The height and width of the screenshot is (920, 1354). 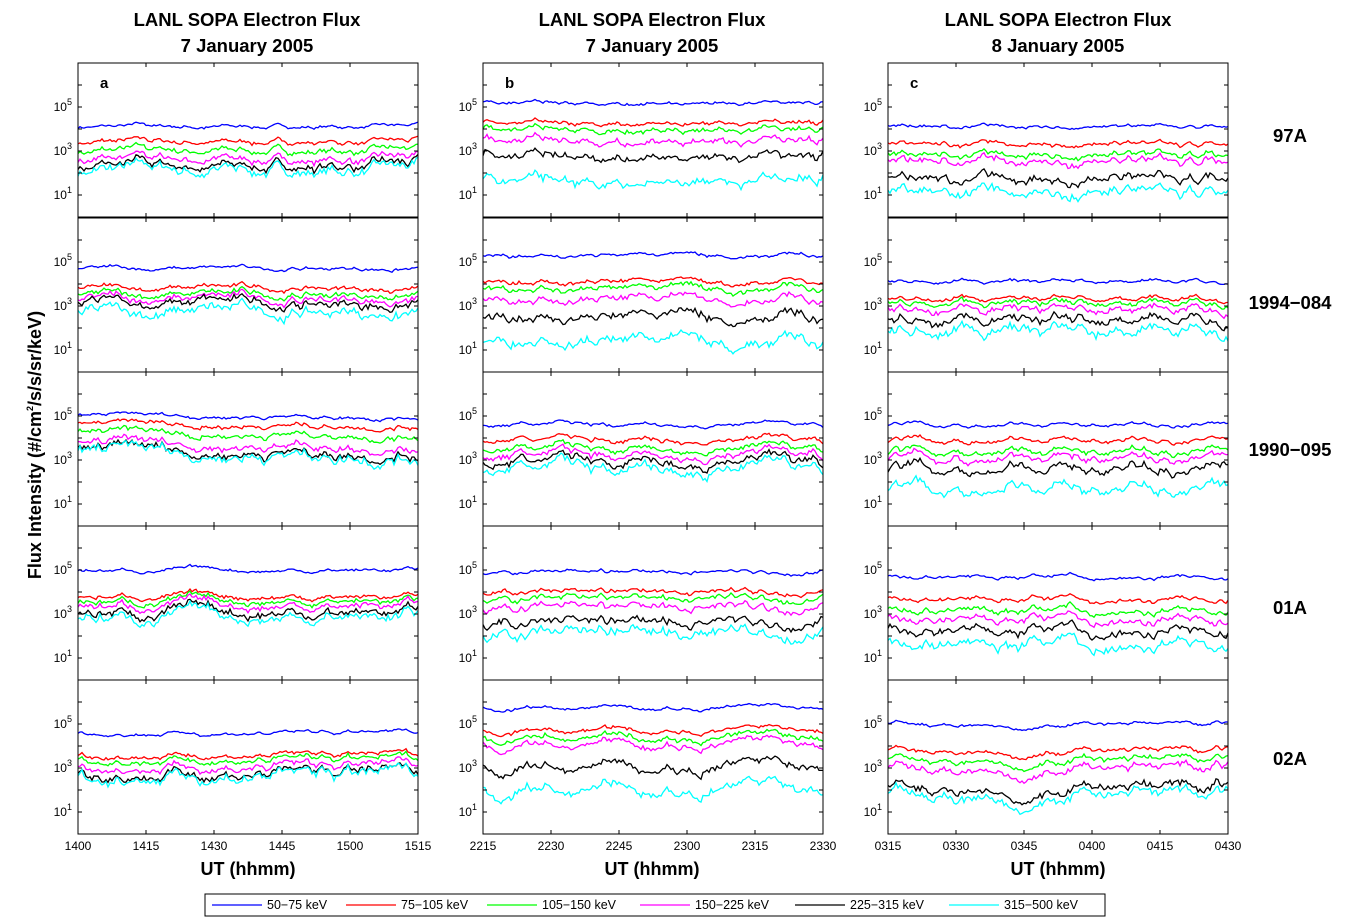 I want to click on panel-letter-c: c, so click(x=914, y=83).